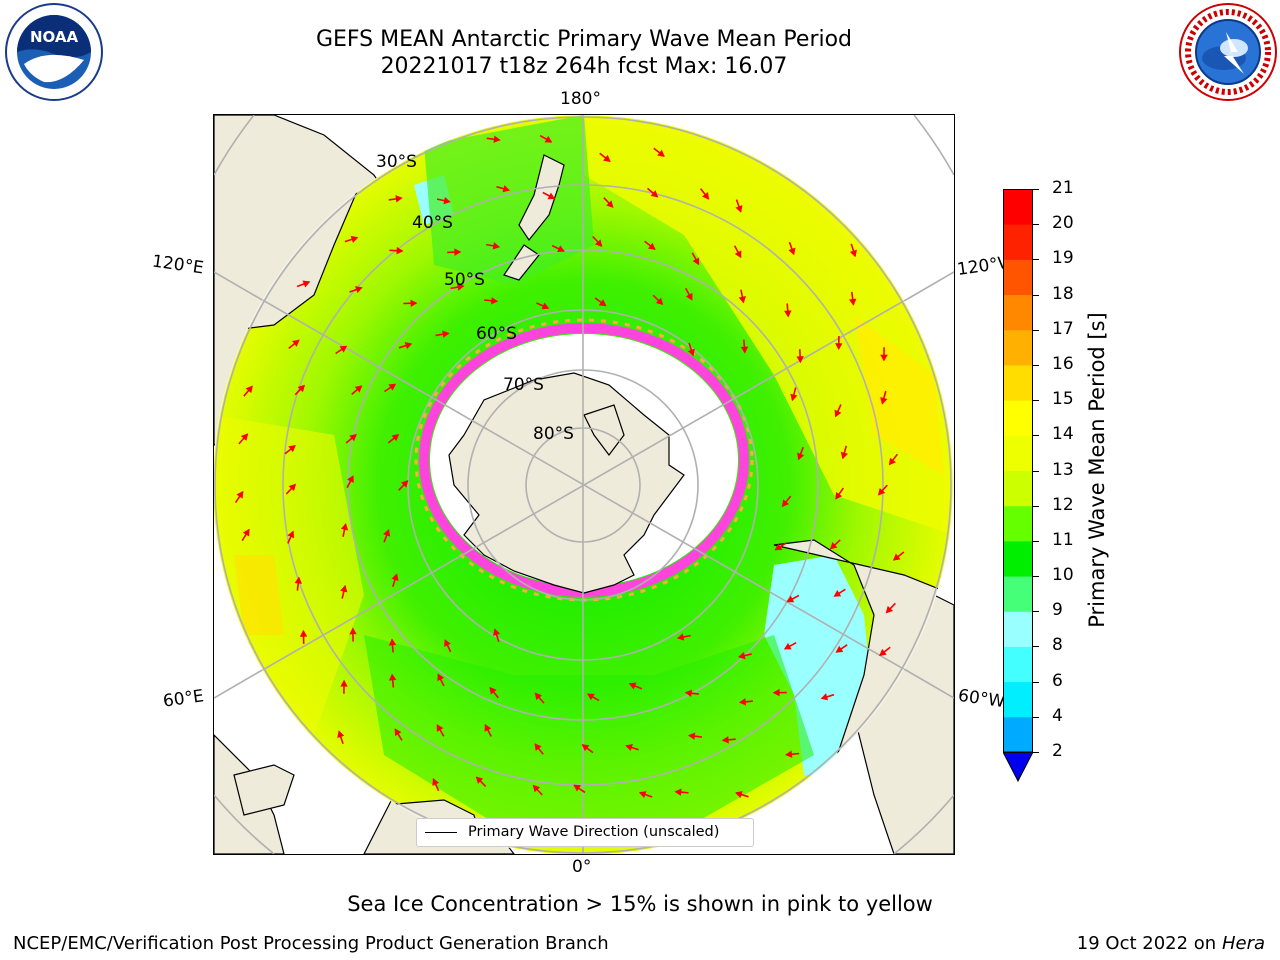 The image size is (1280, 960). Describe the element at coordinates (1057, 715) in the screenshot. I see `colorbar-tick-label: 4` at that location.